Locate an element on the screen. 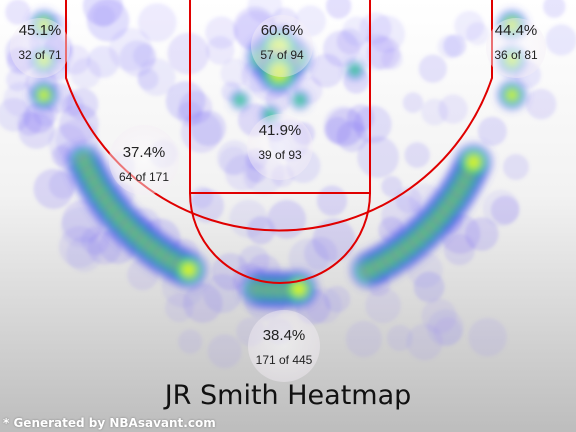 The image size is (576, 432). zone-label-restricted-area: 60.6% 57 of 94 is located at coordinates (282, 42).